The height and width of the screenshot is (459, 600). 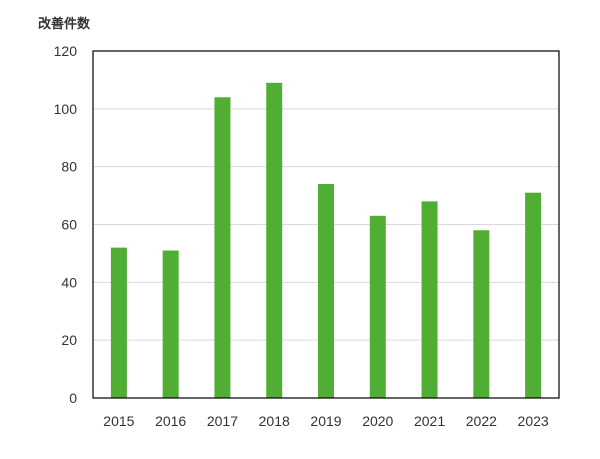 What do you see at coordinates (64, 24) in the screenshot?
I see `y-axis-label: 改善件数` at bounding box center [64, 24].